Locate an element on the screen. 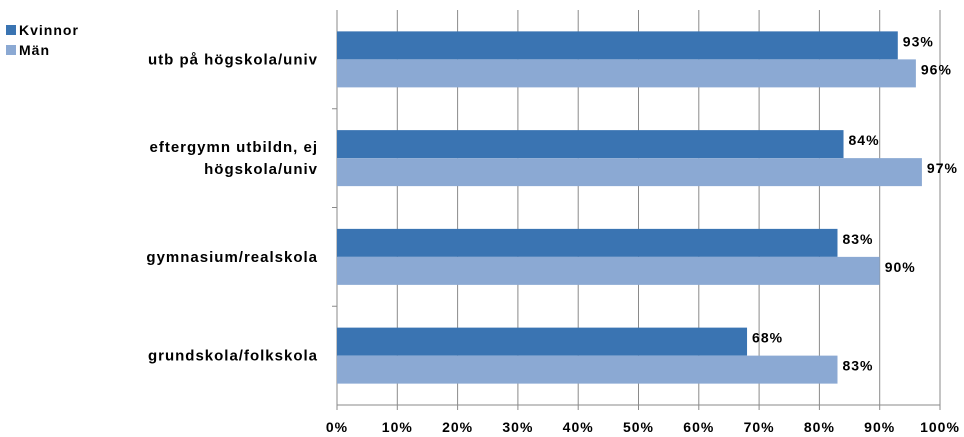  x-tick-label: 90% is located at coordinates (879, 427).